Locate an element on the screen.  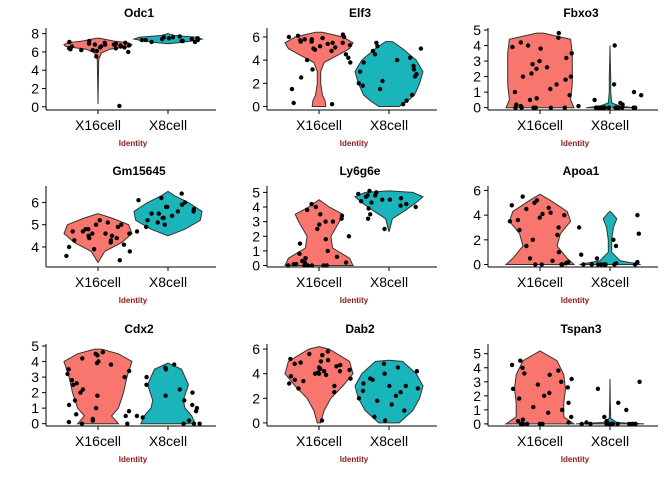
violin-x8cell is located at coordinates (610, 77).